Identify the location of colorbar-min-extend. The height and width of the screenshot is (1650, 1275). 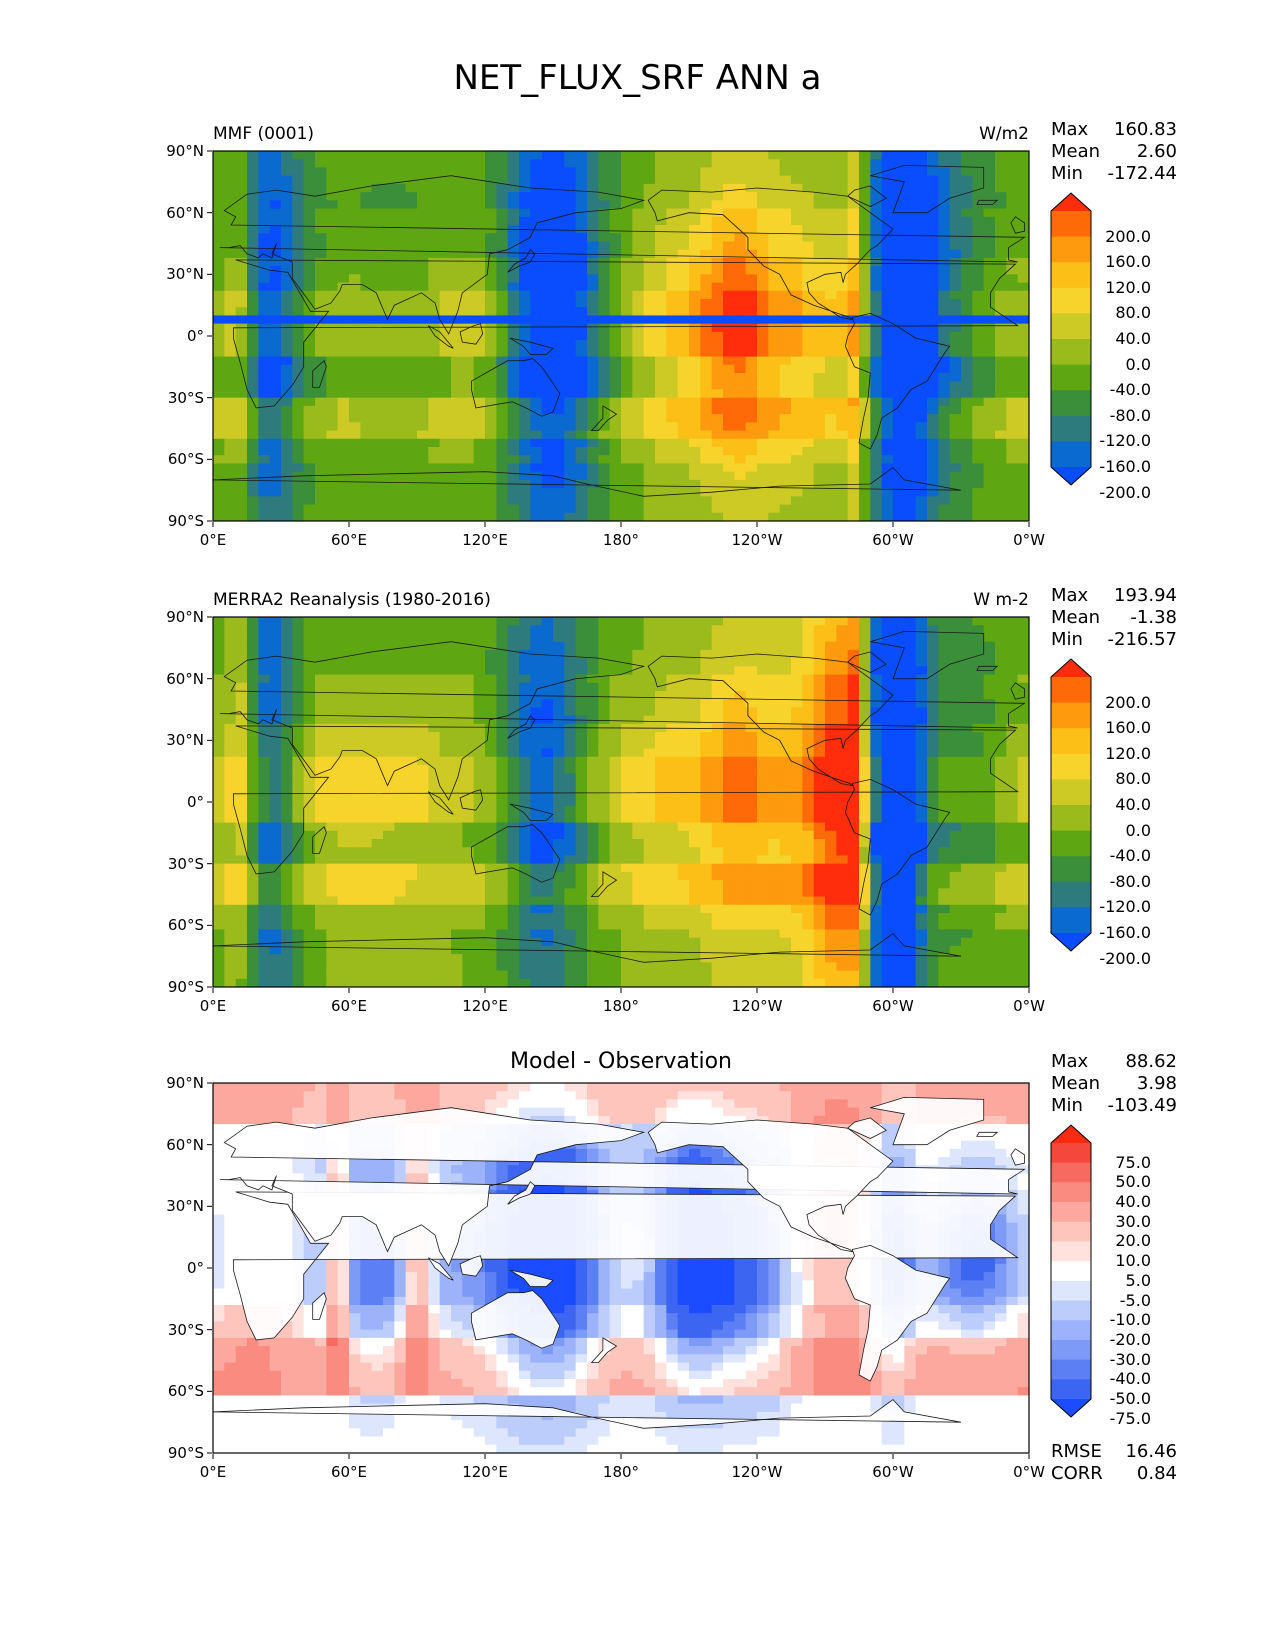
(1071, 942).